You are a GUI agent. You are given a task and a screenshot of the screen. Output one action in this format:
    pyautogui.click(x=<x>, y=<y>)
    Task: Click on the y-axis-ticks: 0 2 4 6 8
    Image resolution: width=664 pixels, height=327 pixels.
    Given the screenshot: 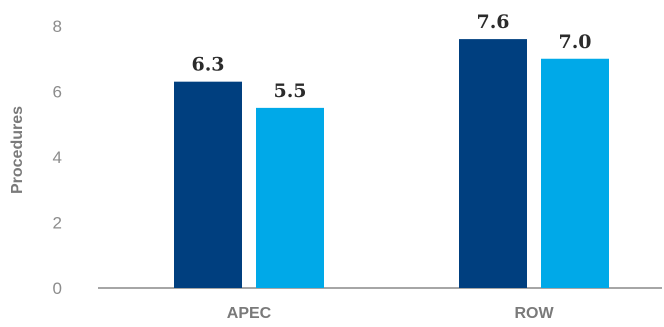 What is the action you would take?
    pyautogui.click(x=57, y=157)
    